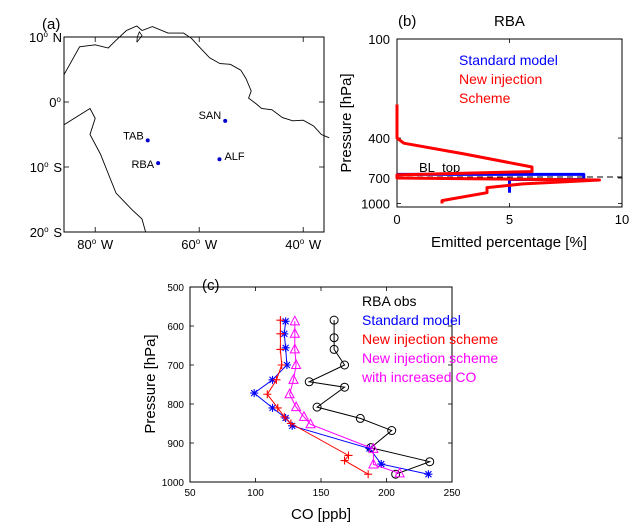  I want to click on lat-tick-label: 10o S, so click(46, 167).